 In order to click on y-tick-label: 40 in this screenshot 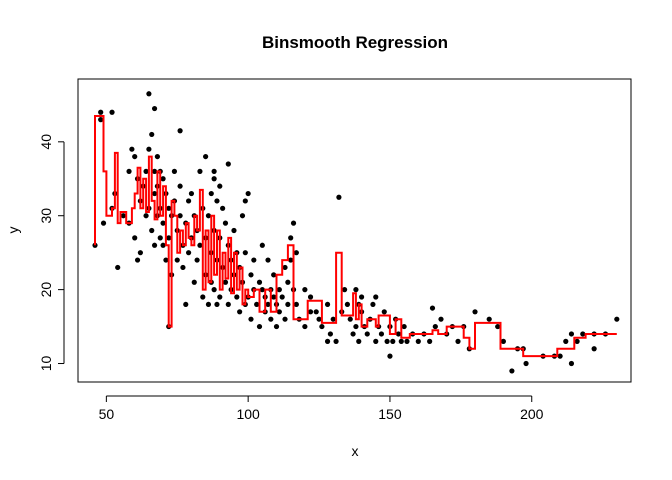, I will do `click(46, 142)`.